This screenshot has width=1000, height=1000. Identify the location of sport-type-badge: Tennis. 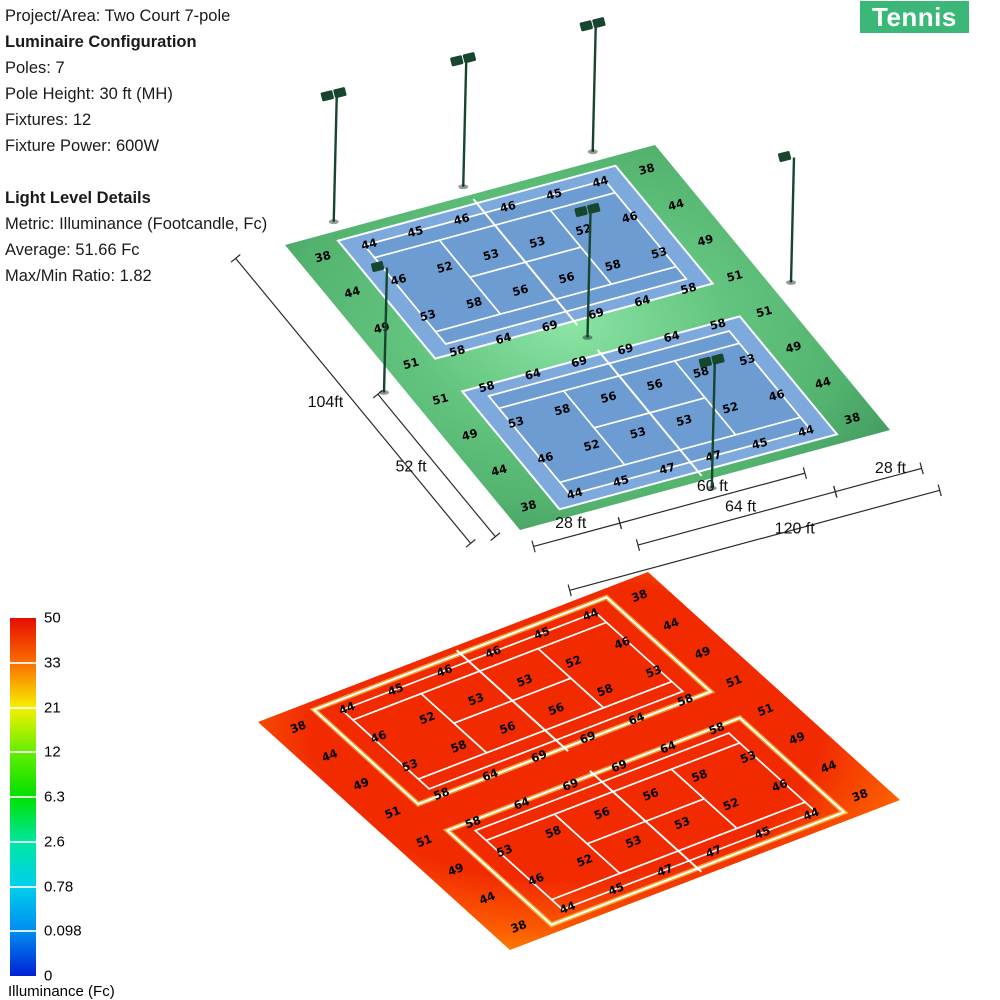
(914, 17).